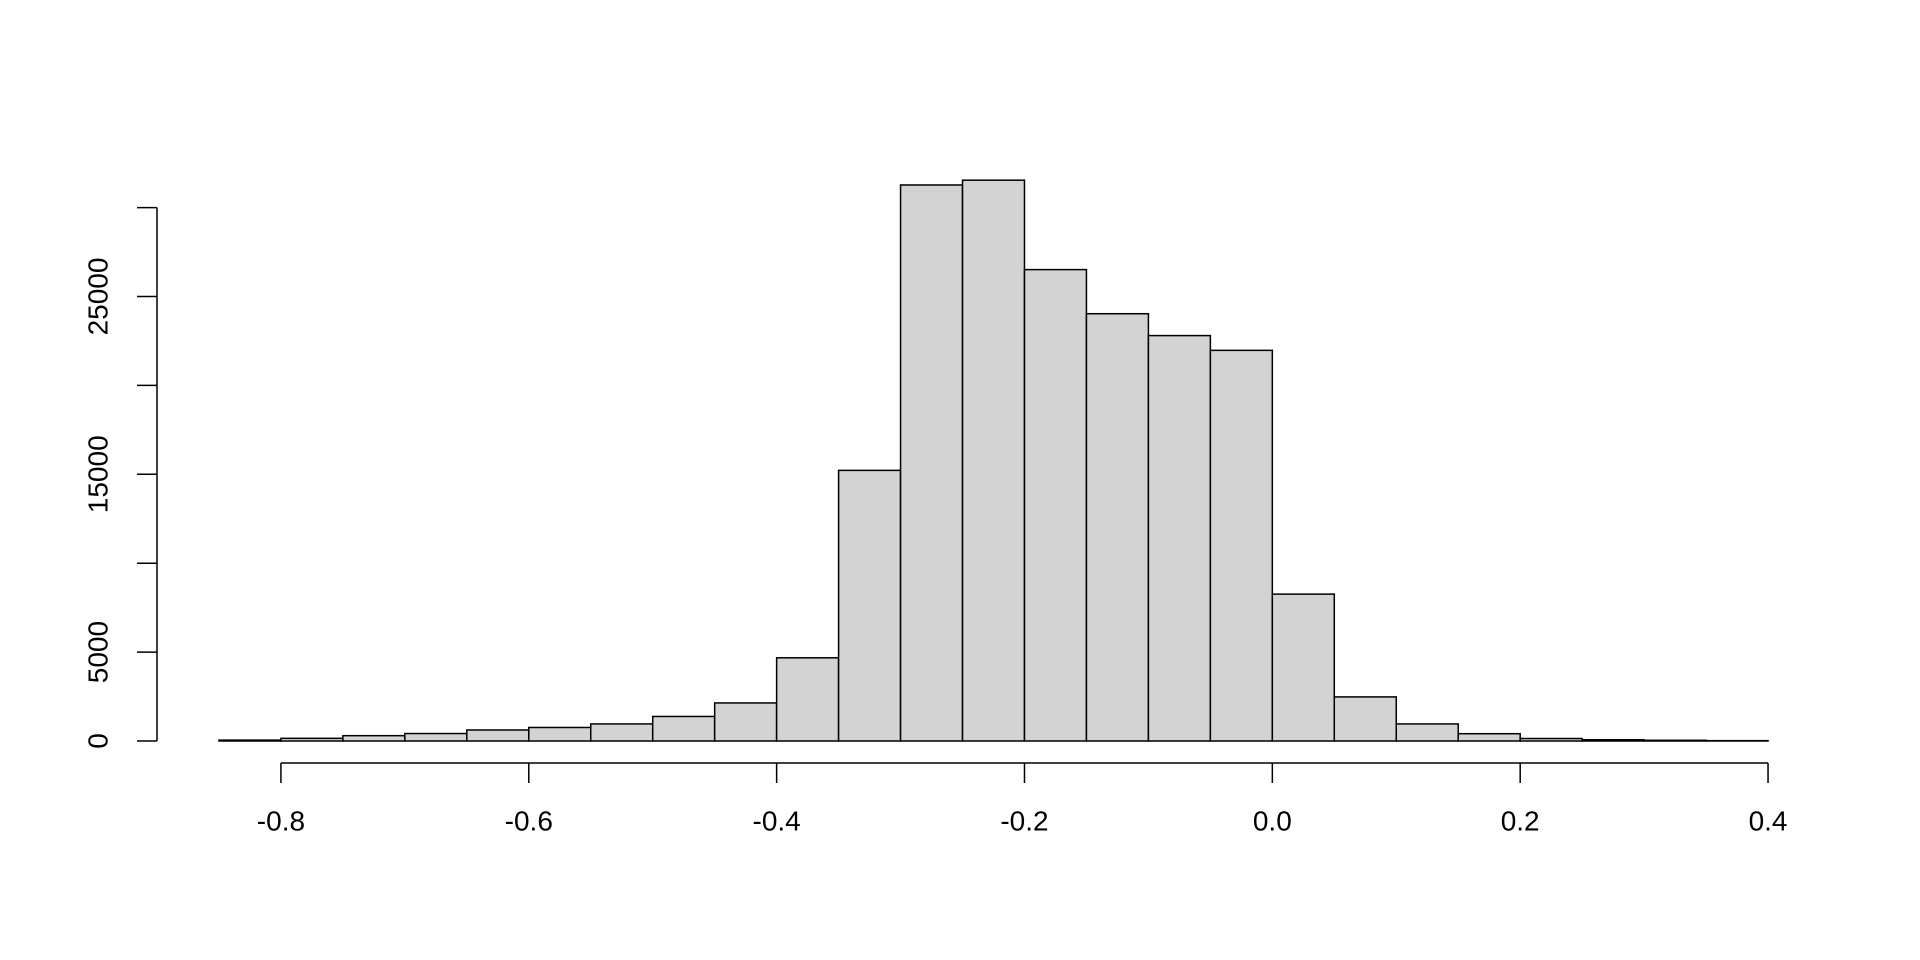  What do you see at coordinates (1520, 820) in the screenshot?
I see `x-tick-label: 0.2` at bounding box center [1520, 820].